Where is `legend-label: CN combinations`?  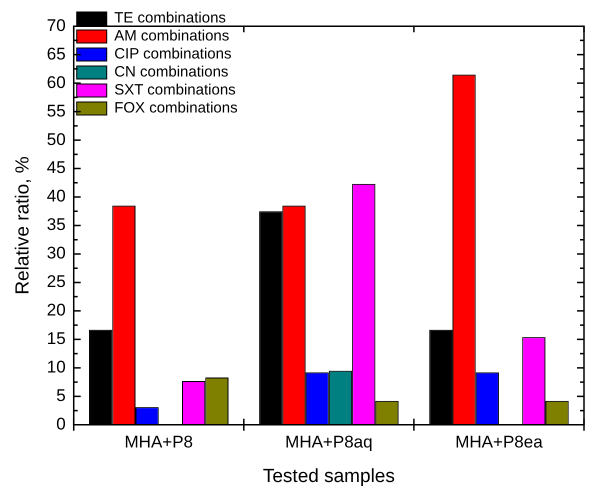
legend-label: CN combinations is located at coordinates (171, 72).